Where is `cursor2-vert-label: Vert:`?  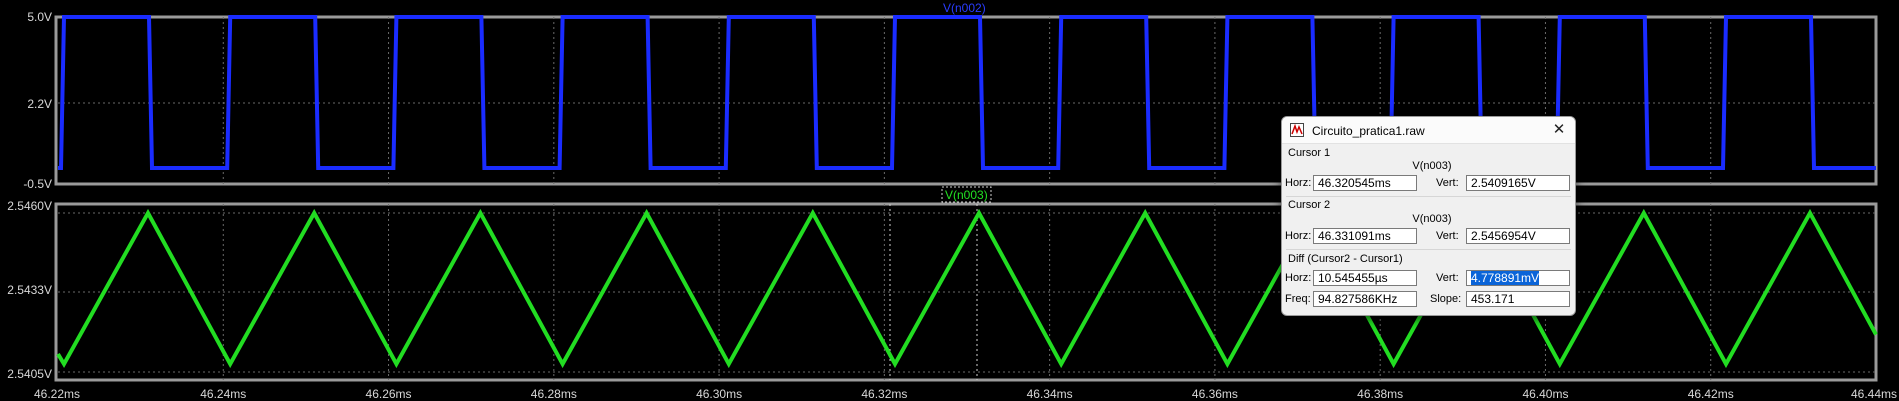
cursor2-vert-label: Vert: is located at coordinates (1447, 236).